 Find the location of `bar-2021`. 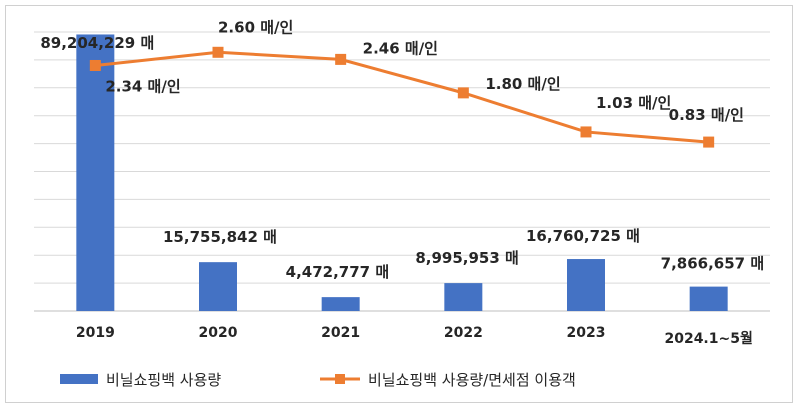

bar-2021 is located at coordinates (340, 304).